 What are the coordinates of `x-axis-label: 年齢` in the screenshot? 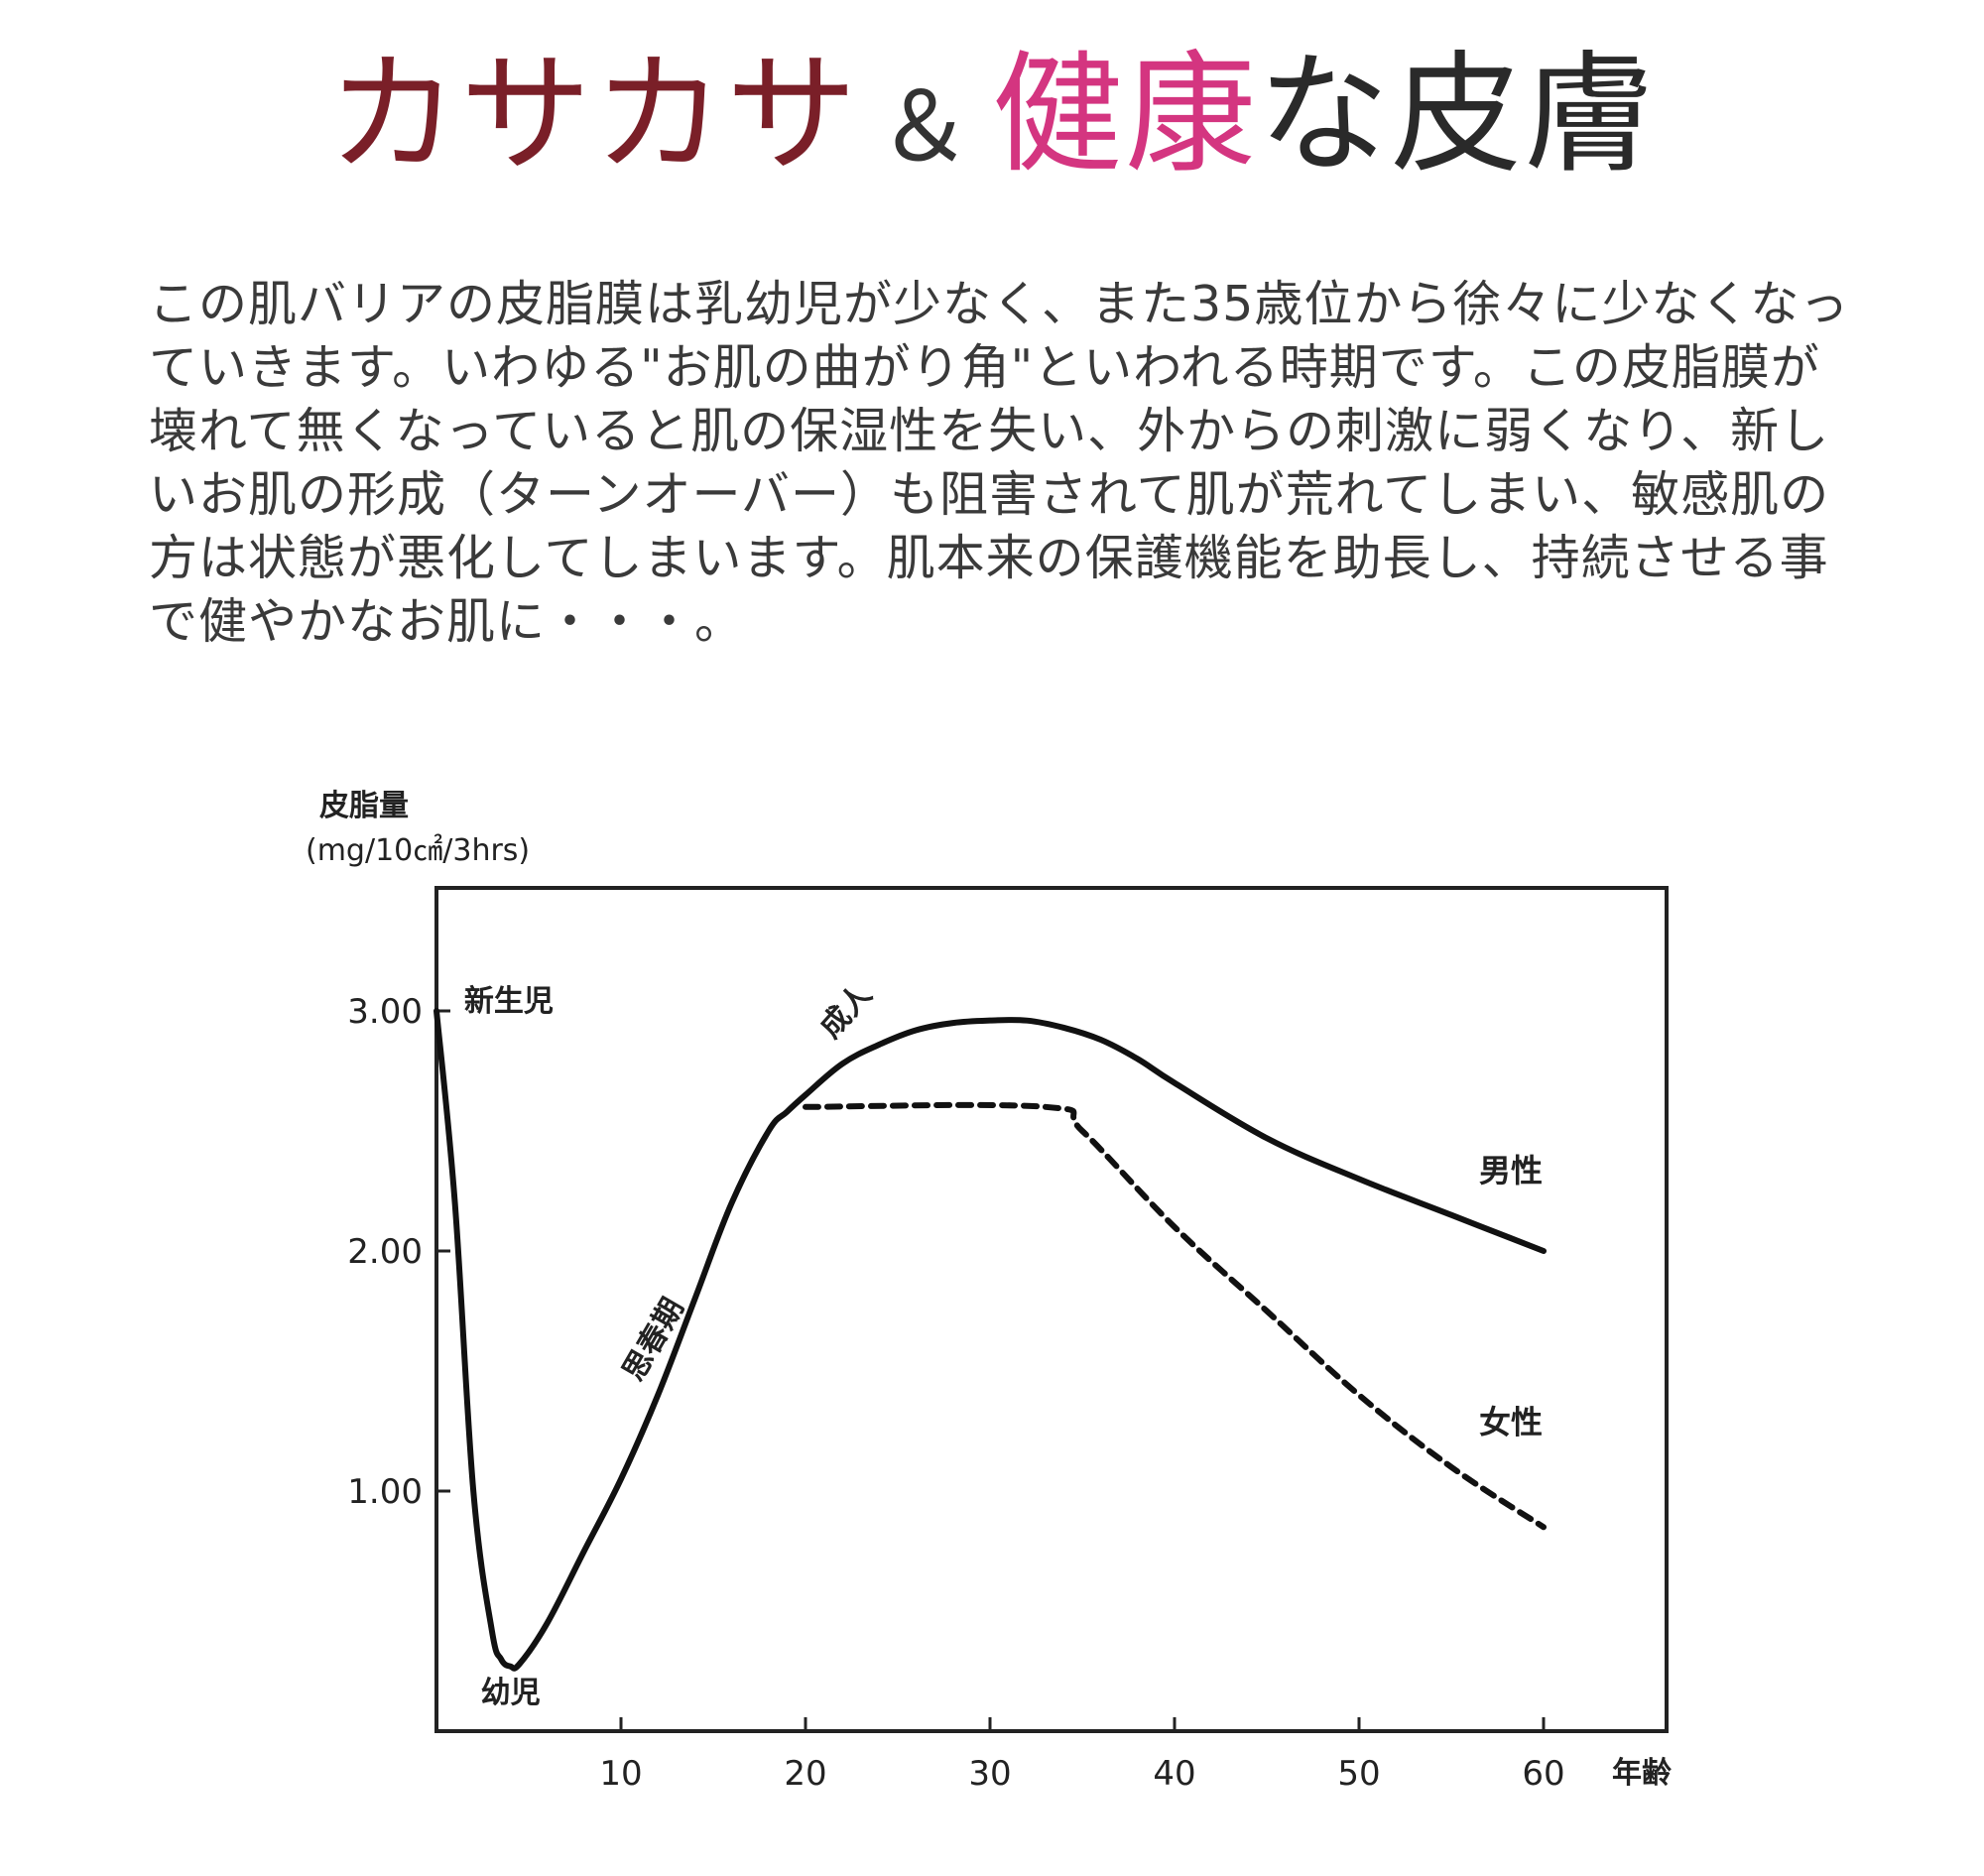 It's located at (1642, 1773).